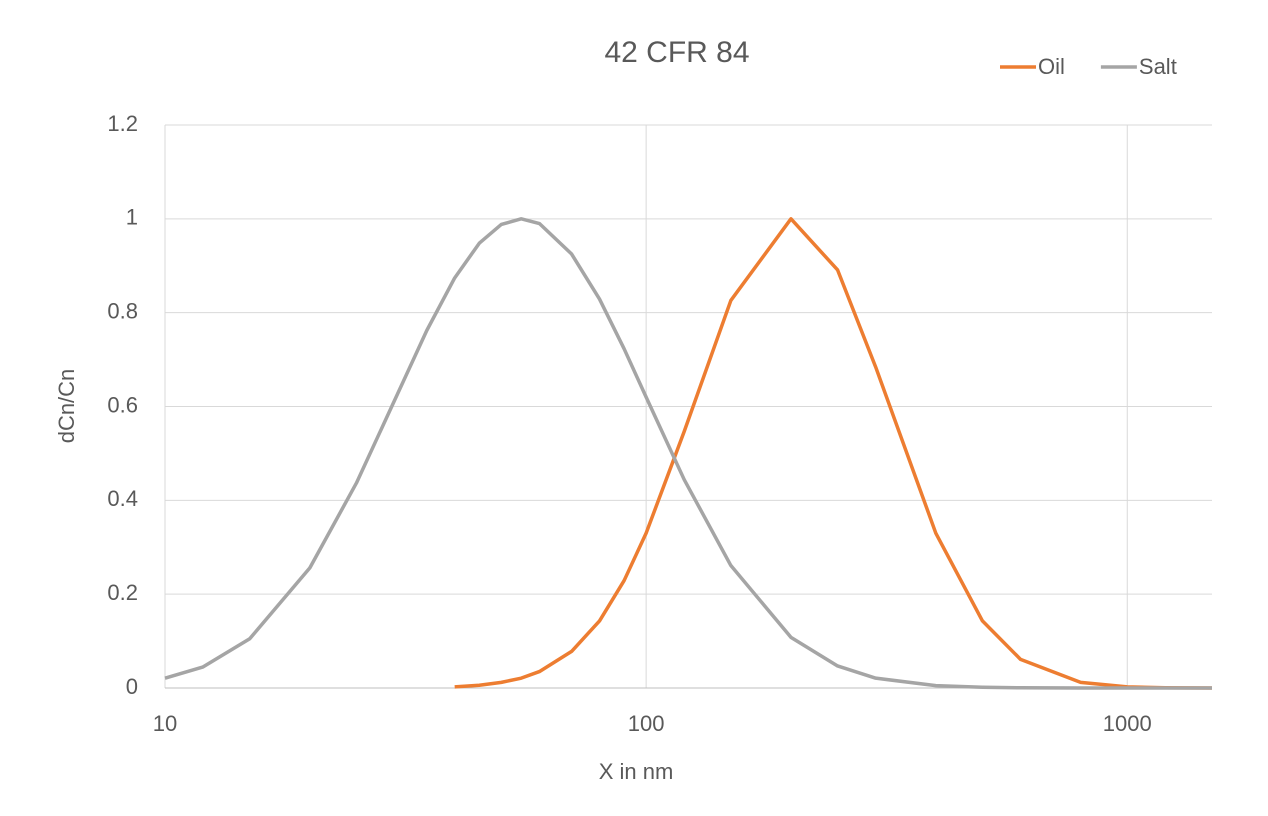 The height and width of the screenshot is (816, 1268). I want to click on y-tick-label: 0.4, so click(122, 498).